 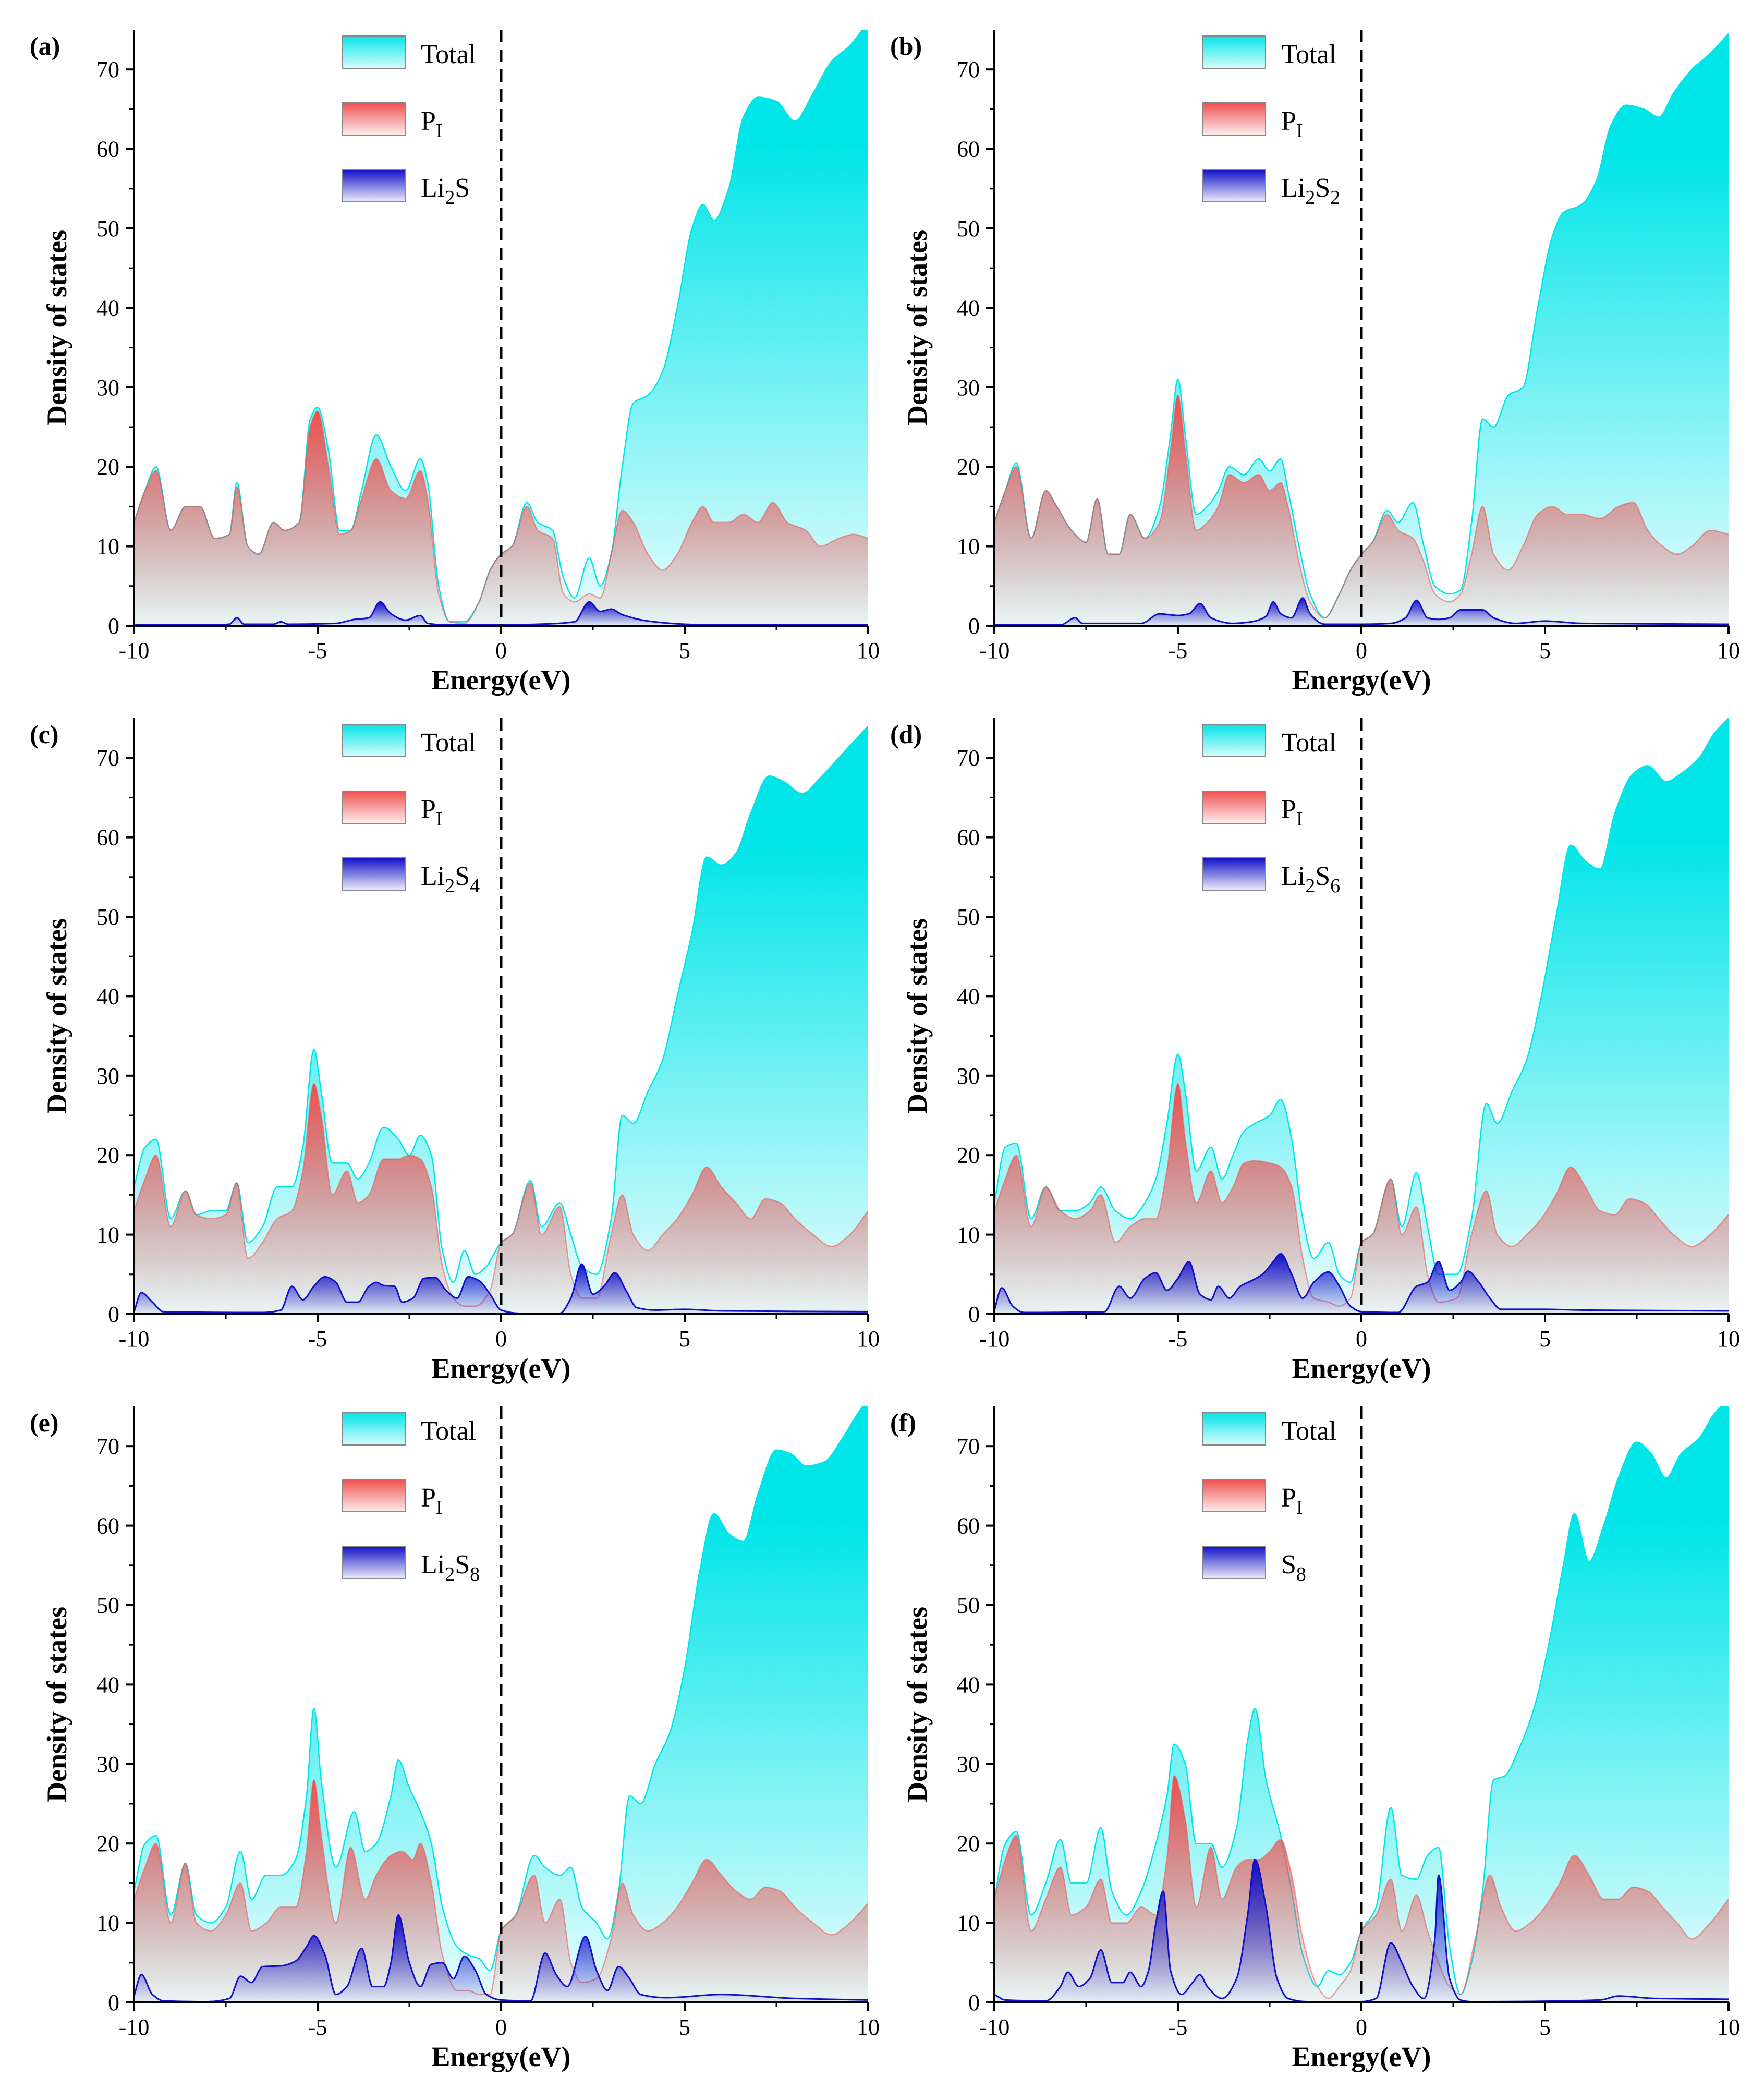 What do you see at coordinates (1311, 879) in the screenshot?
I see `species-legend-label: Li2​S6​` at bounding box center [1311, 879].